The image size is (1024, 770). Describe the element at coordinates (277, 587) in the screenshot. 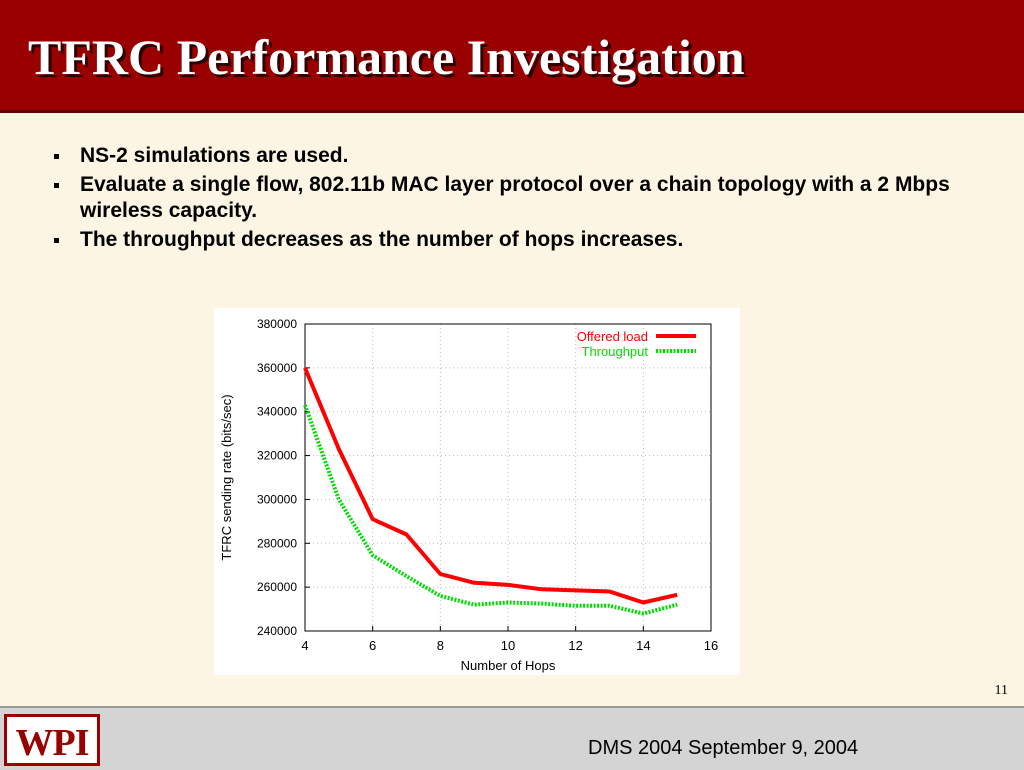

I see `y-tick-label: 260000` at that location.